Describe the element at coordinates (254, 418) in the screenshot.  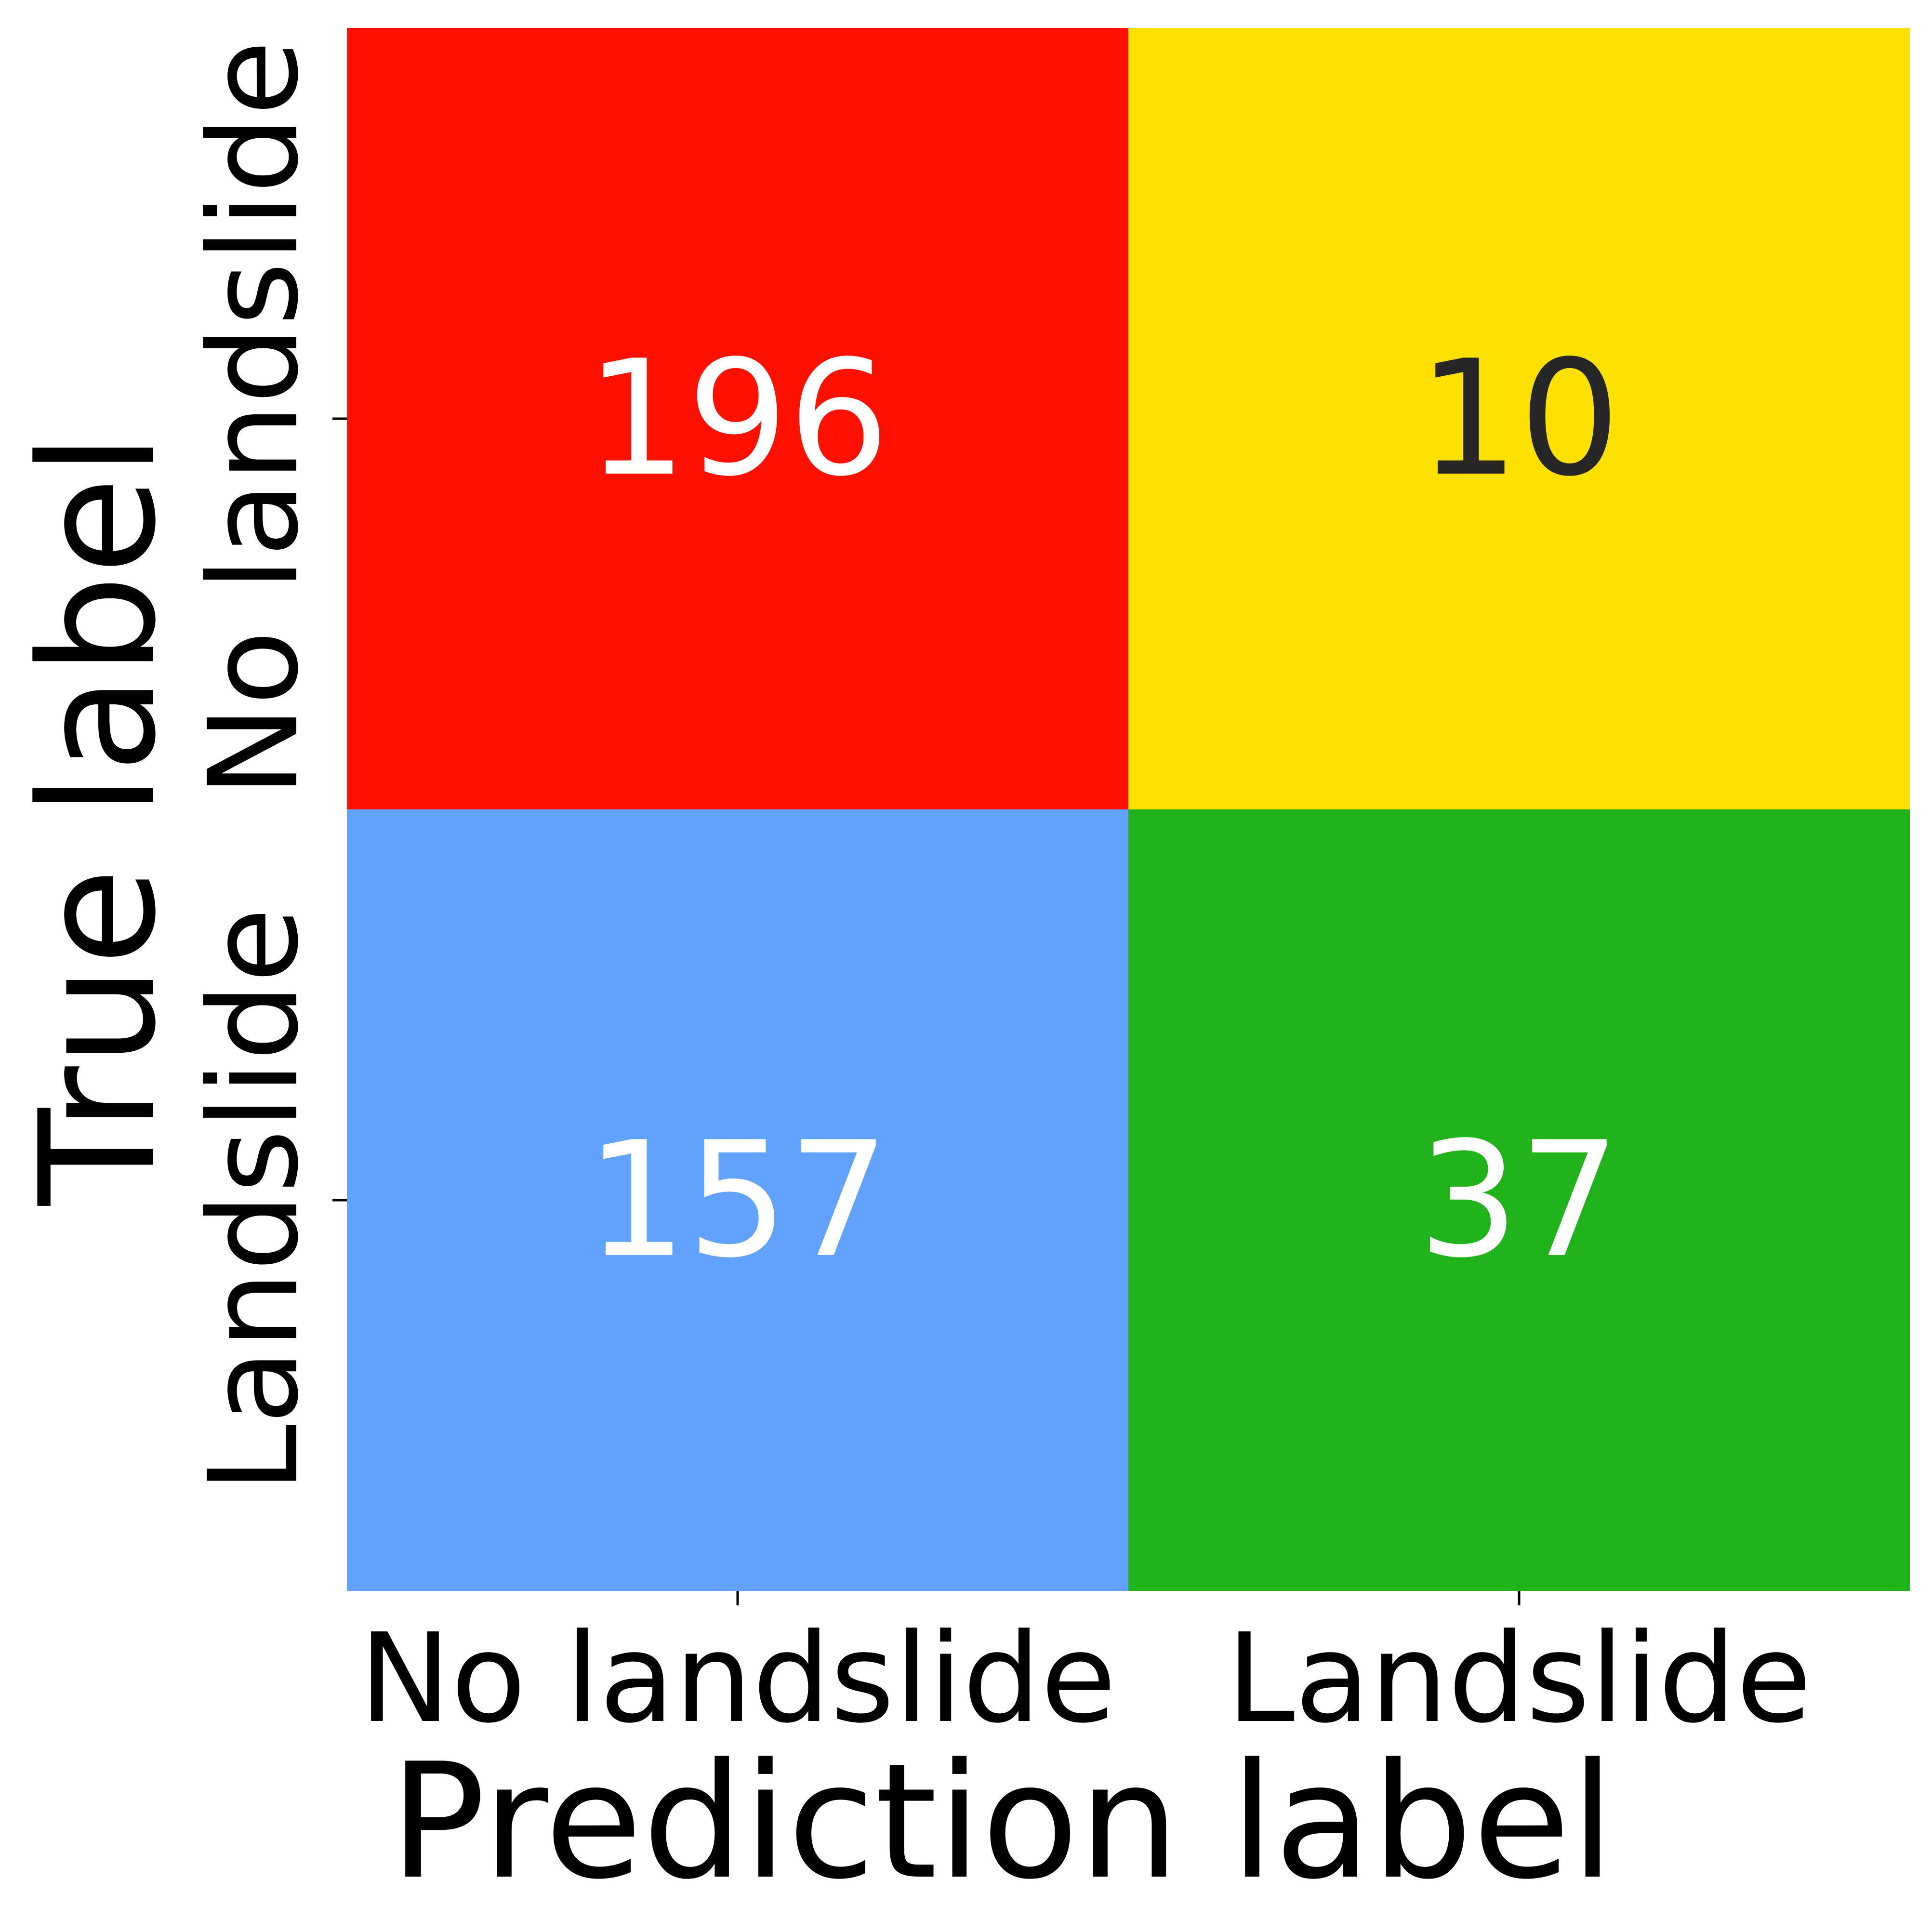
I see `y-tick-label-0: No landslide` at that location.